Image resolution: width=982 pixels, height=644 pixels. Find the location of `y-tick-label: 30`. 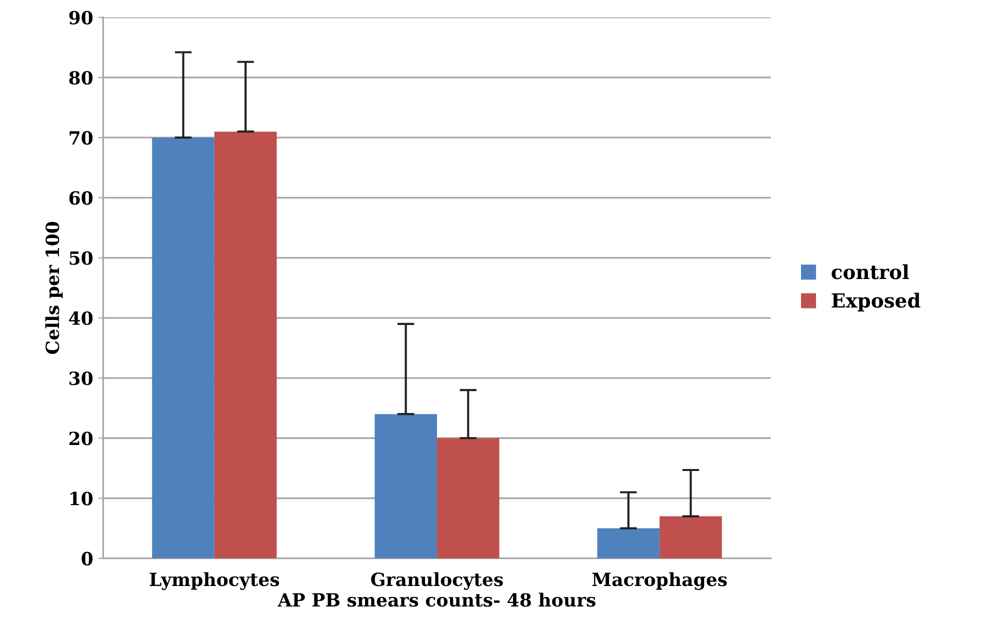

y-tick-label: 30 is located at coordinates (81, 378).